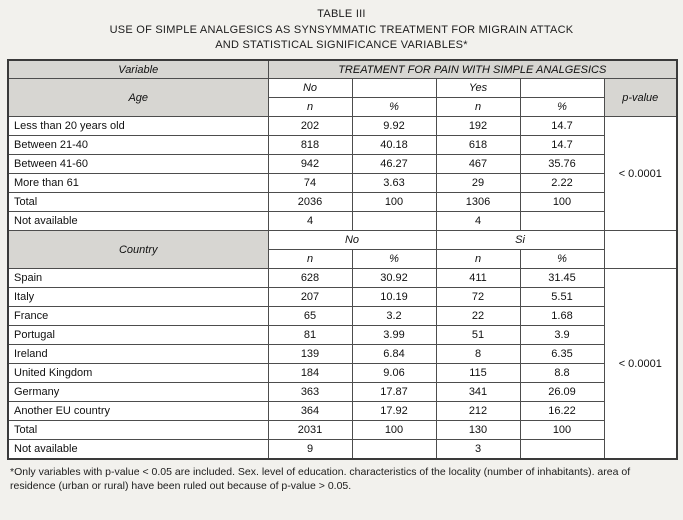 The image size is (683, 520). What do you see at coordinates (342, 449) in the screenshot?
I see `table-row: Not available 9 3` at bounding box center [342, 449].